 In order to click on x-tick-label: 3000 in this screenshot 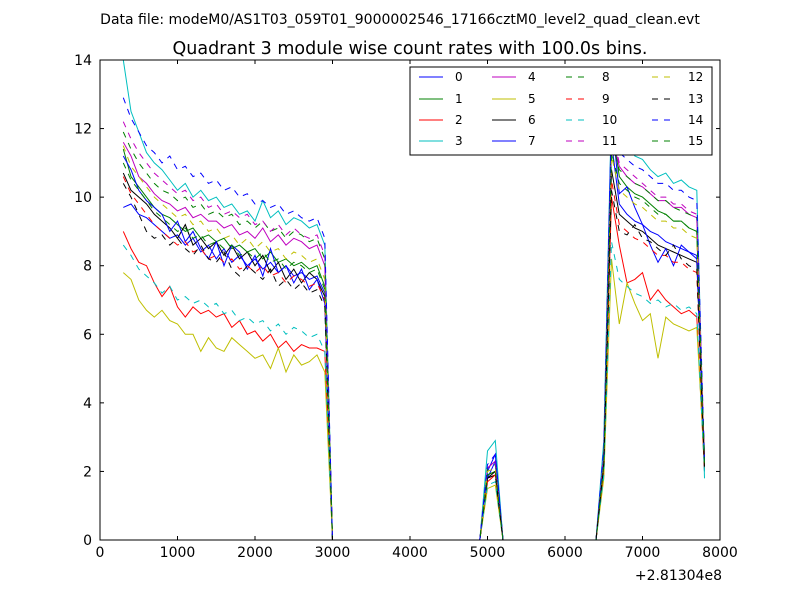, I will do `click(333, 553)`.